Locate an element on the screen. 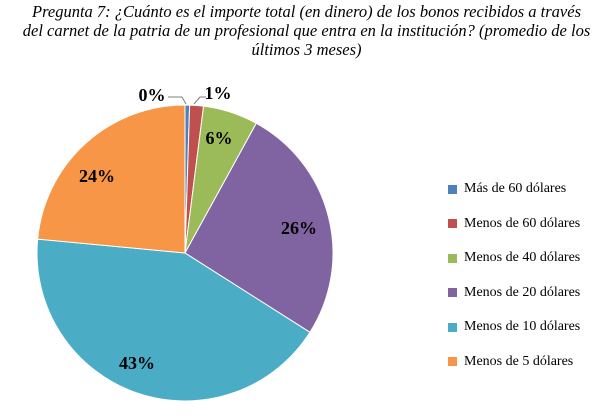 This screenshot has width=613, height=419. data-label: 0% is located at coordinates (152, 95).